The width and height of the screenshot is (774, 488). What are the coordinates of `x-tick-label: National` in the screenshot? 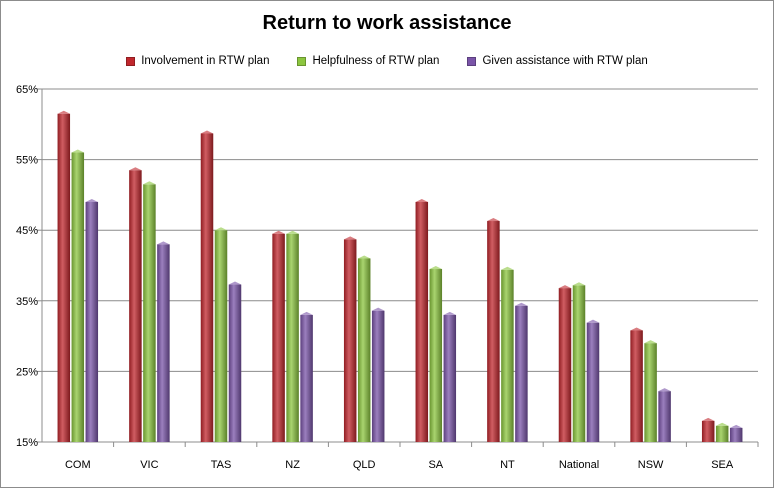 It's located at (579, 465).